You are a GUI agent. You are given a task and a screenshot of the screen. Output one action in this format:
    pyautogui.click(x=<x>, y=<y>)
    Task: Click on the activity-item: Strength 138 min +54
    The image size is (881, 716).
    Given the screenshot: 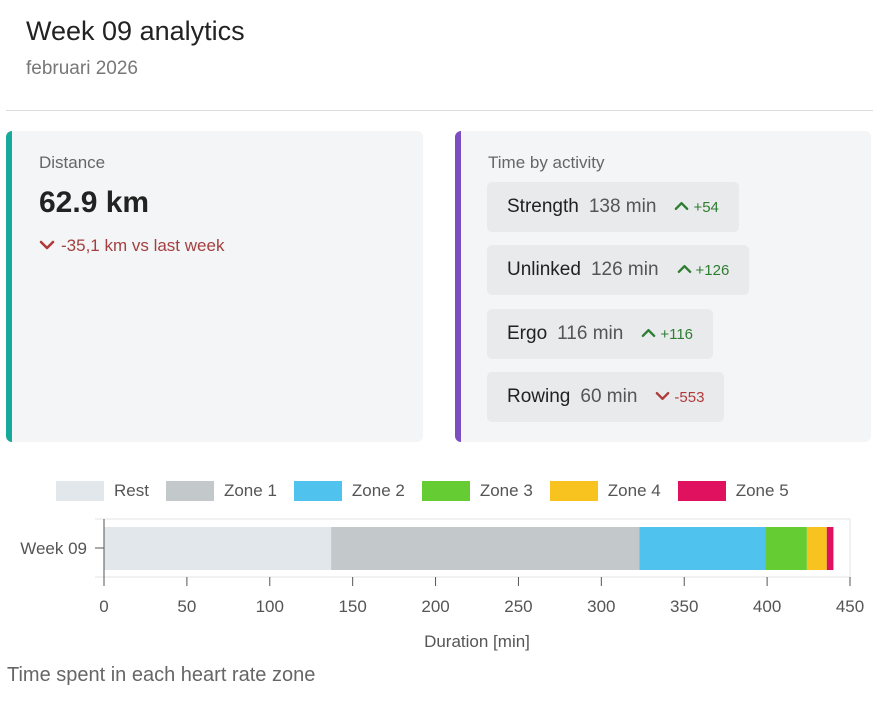 What is the action you would take?
    pyautogui.click(x=613, y=207)
    